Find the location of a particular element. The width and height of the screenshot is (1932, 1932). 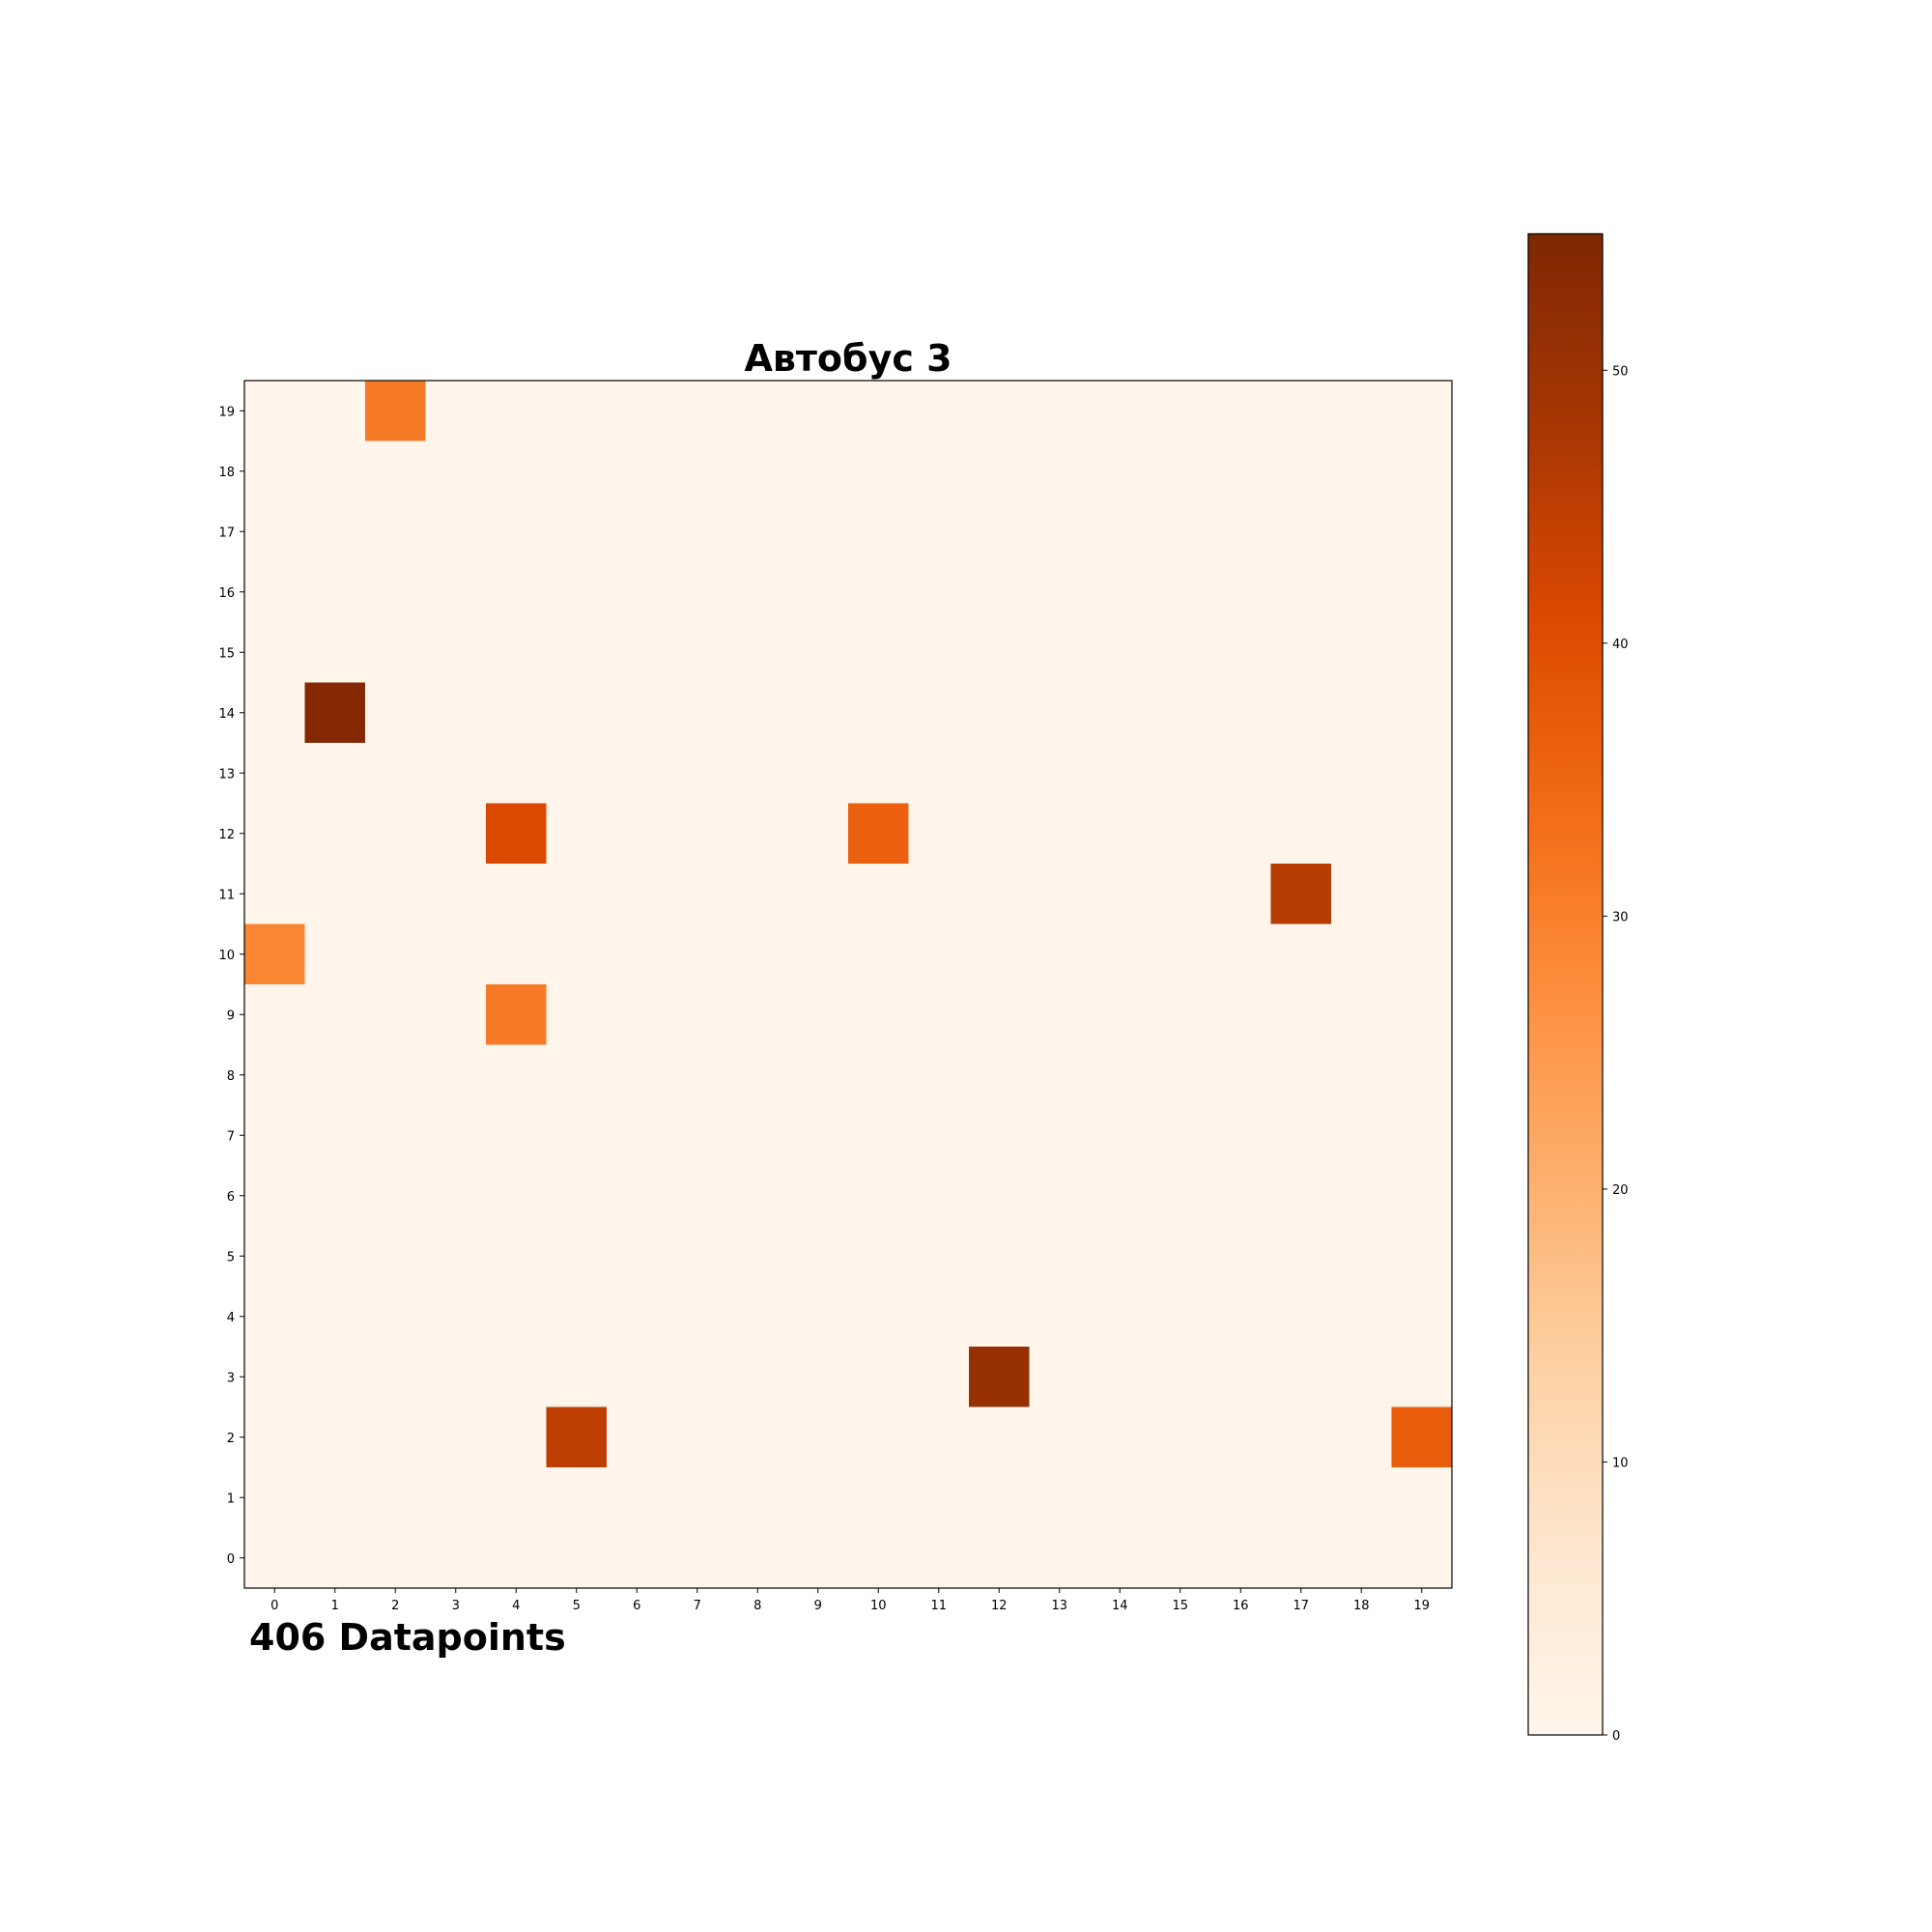

x-tick-label: 1 is located at coordinates (335, 1606).